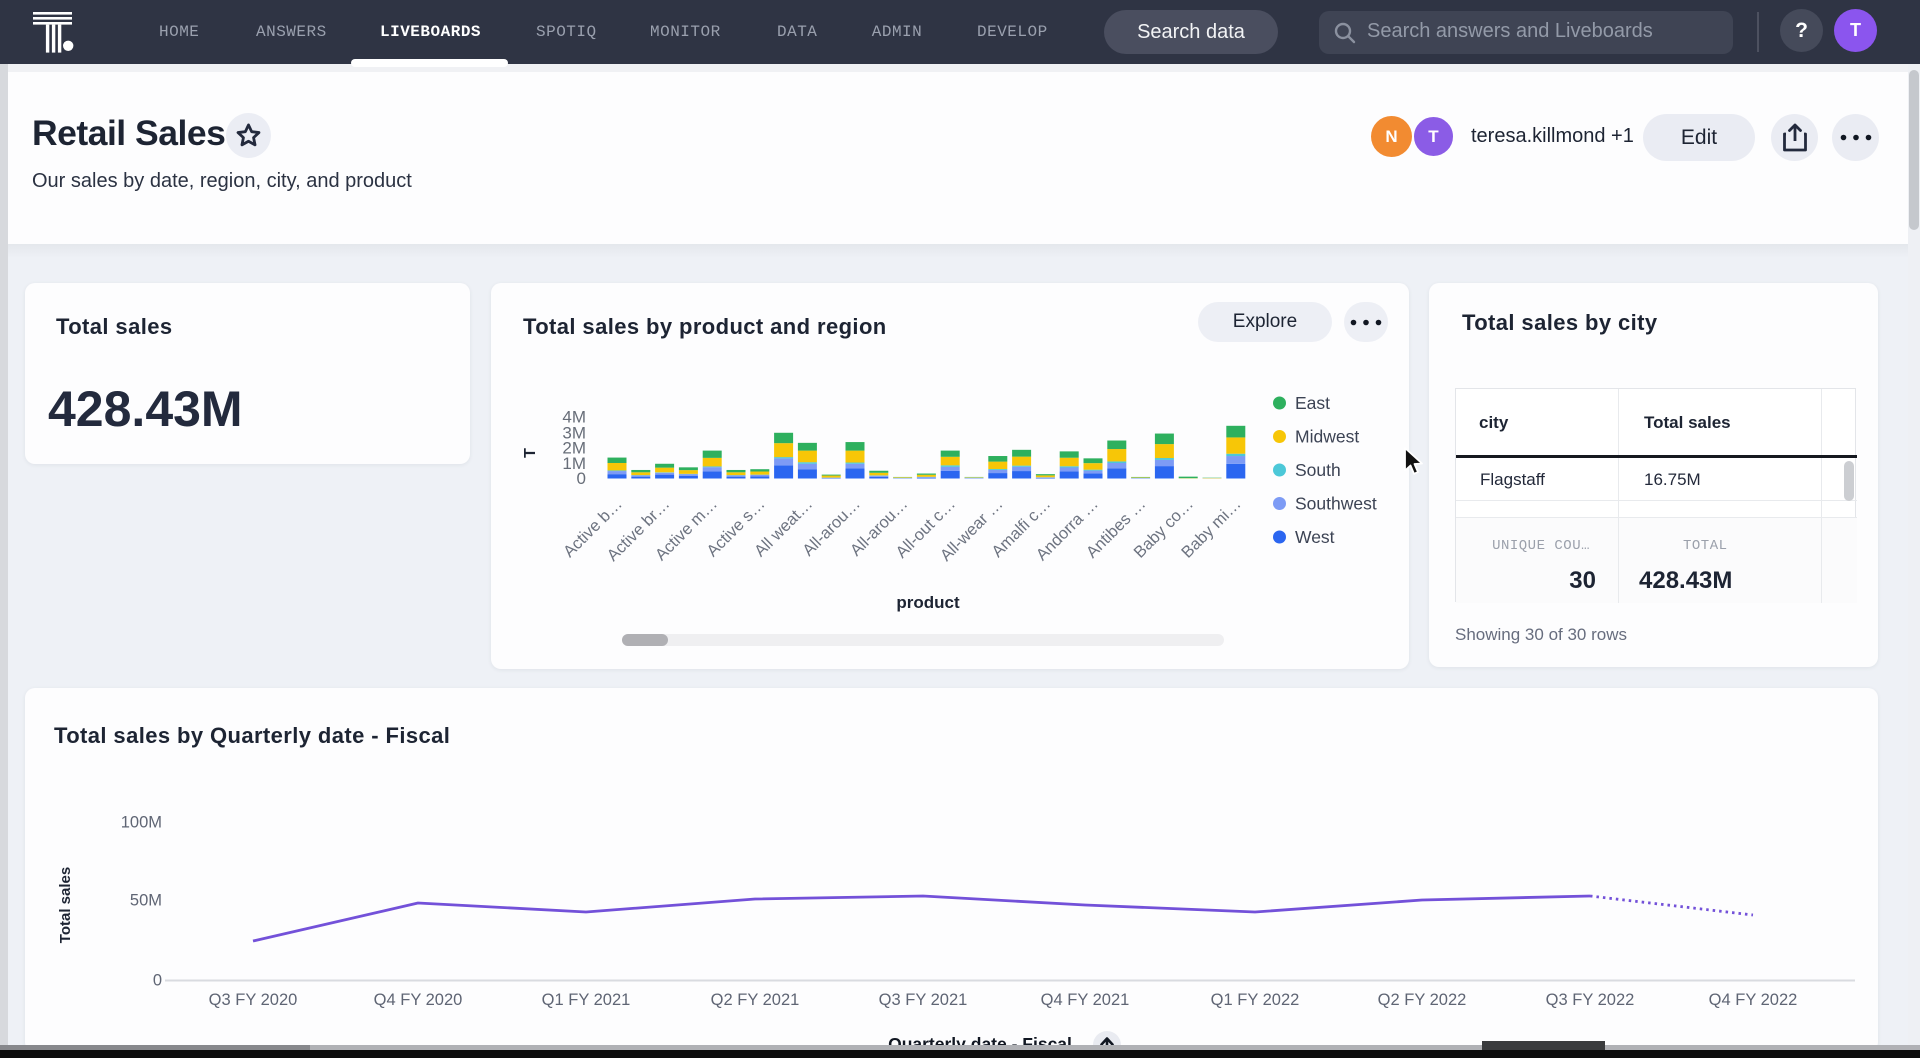  What do you see at coordinates (574, 448) in the screenshot?
I see `svg-text: 2M` at bounding box center [574, 448].